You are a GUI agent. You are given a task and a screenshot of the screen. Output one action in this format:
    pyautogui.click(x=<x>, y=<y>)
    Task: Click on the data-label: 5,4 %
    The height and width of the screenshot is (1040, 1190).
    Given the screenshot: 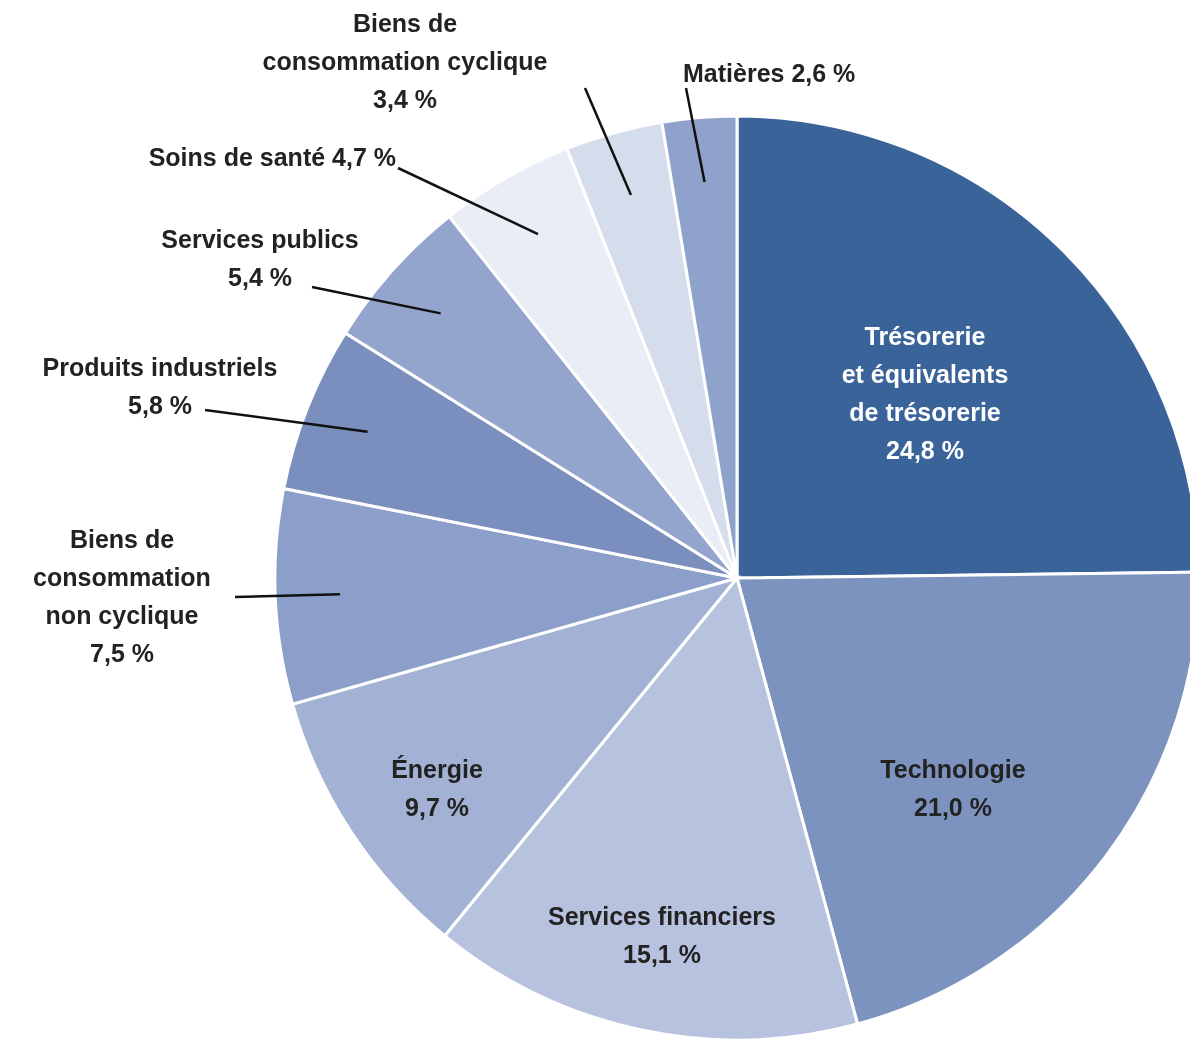 What is the action you would take?
    pyautogui.click(x=260, y=277)
    